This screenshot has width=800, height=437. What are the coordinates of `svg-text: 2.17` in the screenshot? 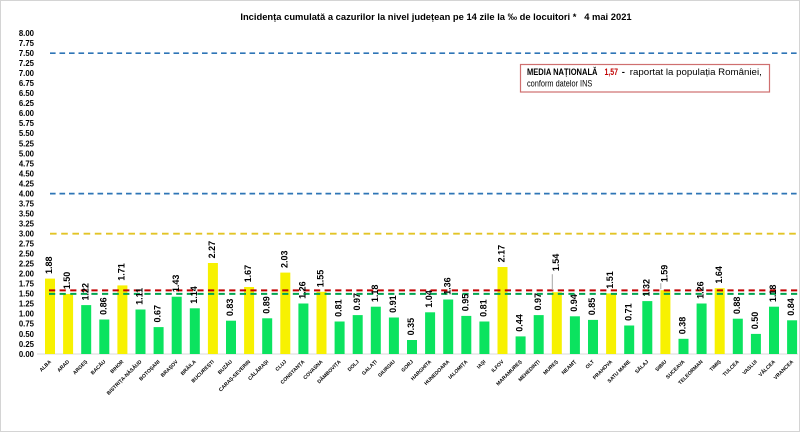 It's located at (502, 254).